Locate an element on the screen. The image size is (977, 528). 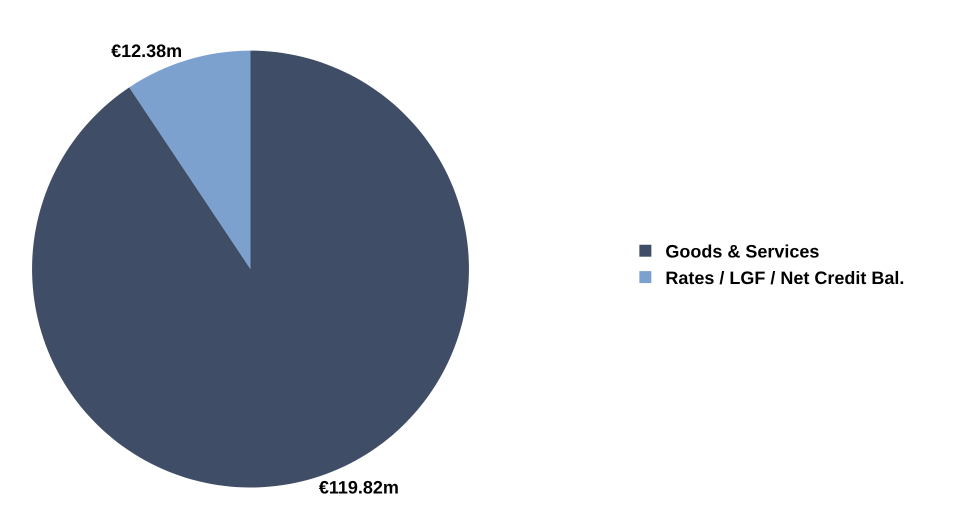
data-label: €119.82m is located at coordinates (358, 487).